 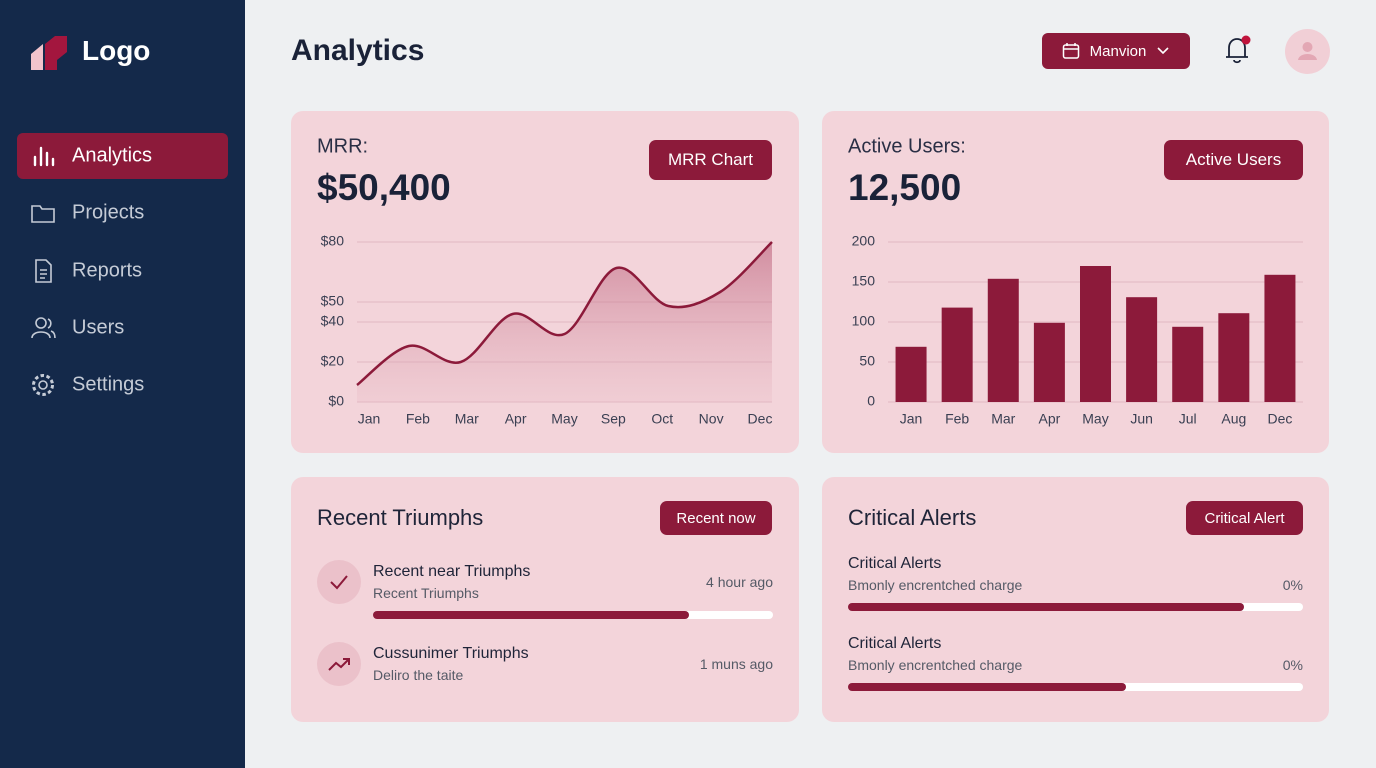 What do you see at coordinates (1141, 419) in the screenshot?
I see `x-tick-label: Jun` at bounding box center [1141, 419].